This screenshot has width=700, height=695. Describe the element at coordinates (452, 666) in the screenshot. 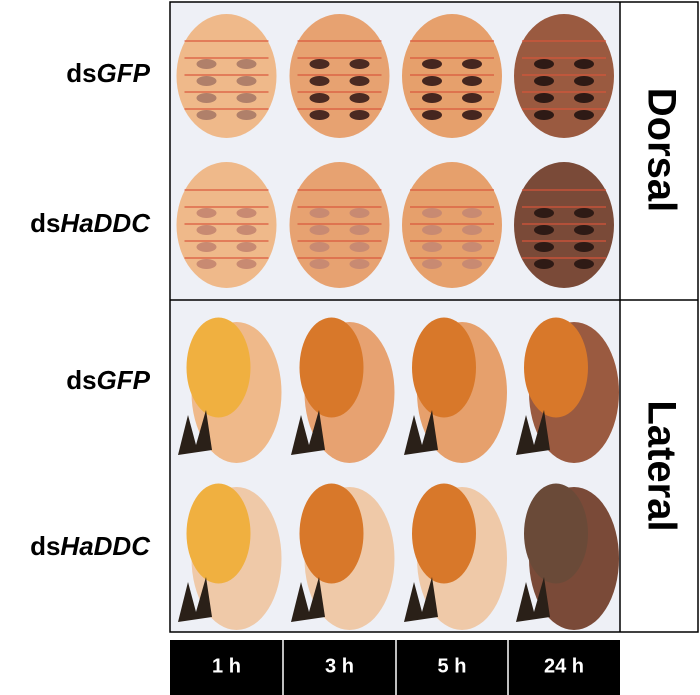

I see `time-label: 5 h` at that location.